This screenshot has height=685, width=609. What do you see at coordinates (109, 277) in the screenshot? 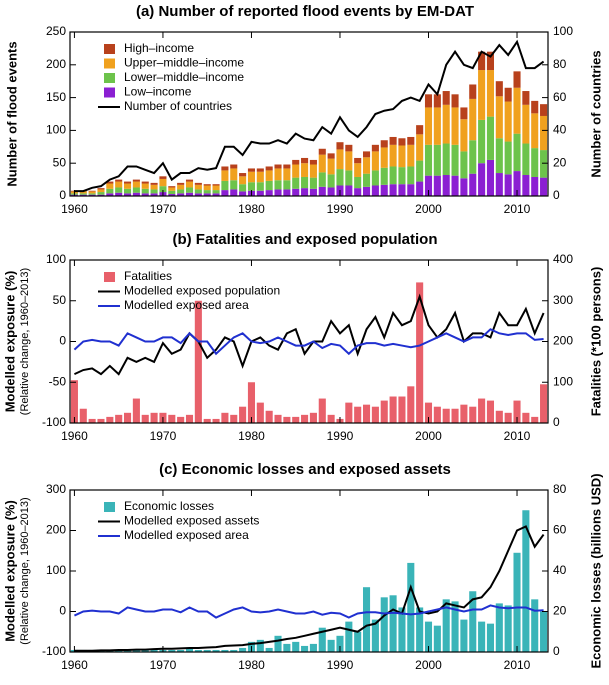
I see `legend-swatch` at bounding box center [109, 277].